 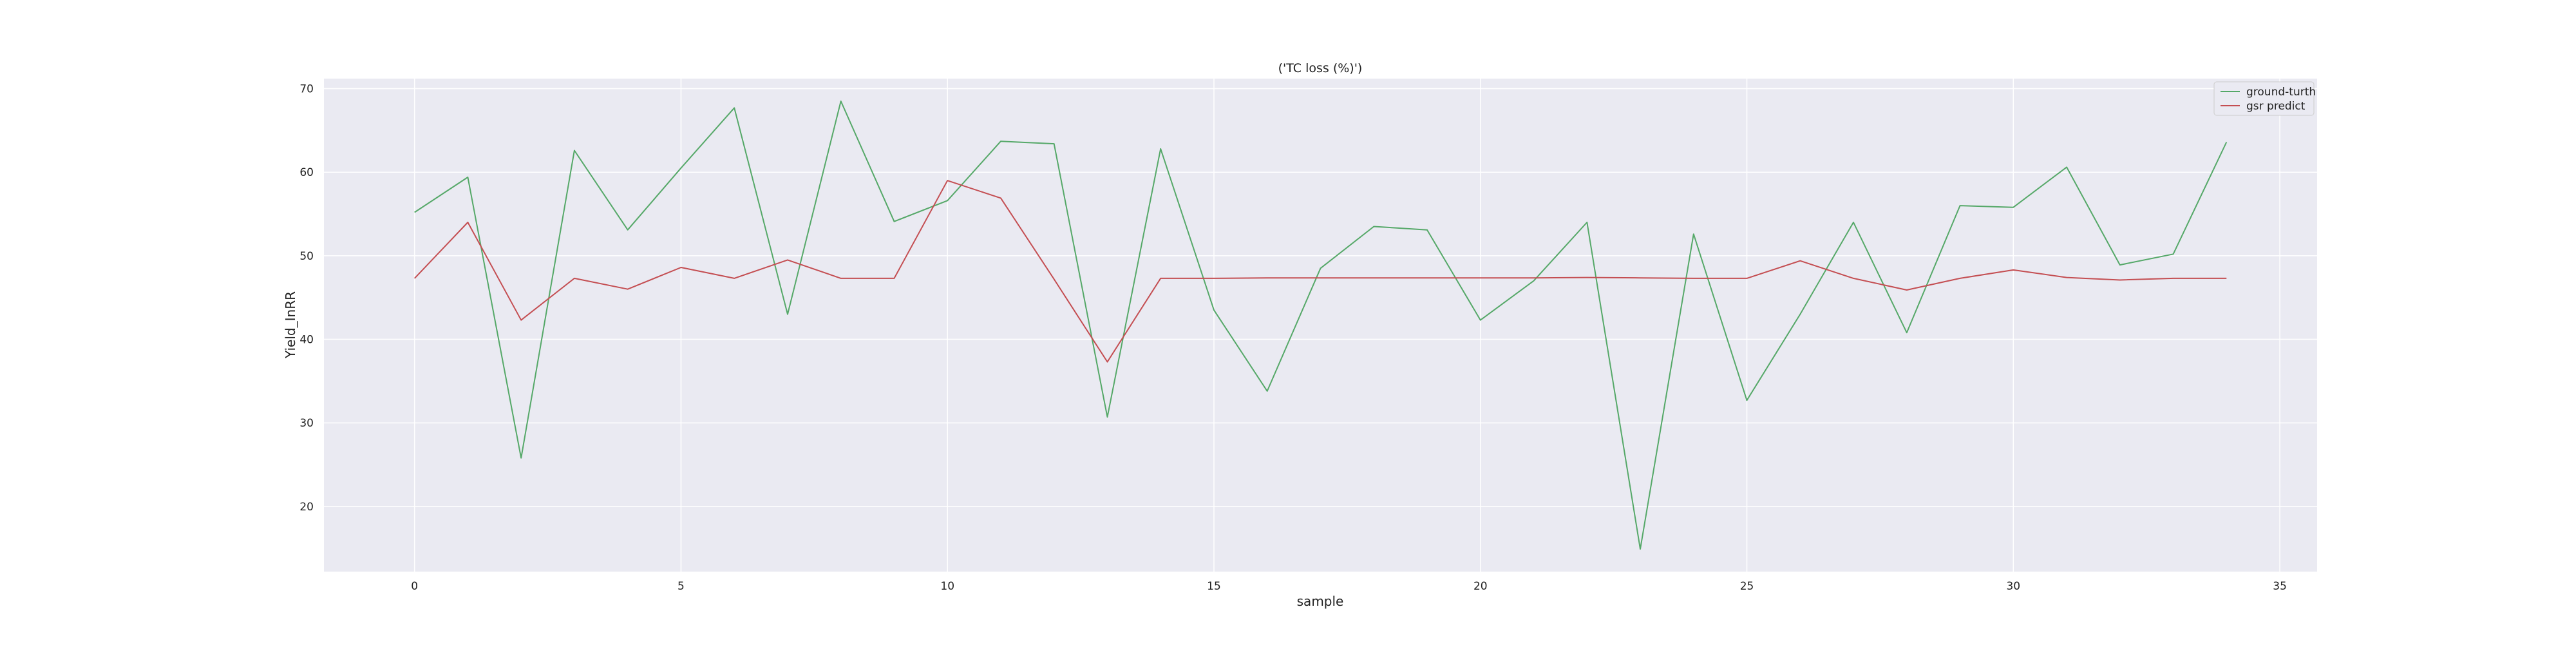 I want to click on x-tick-label: 30, so click(x=2013, y=586).